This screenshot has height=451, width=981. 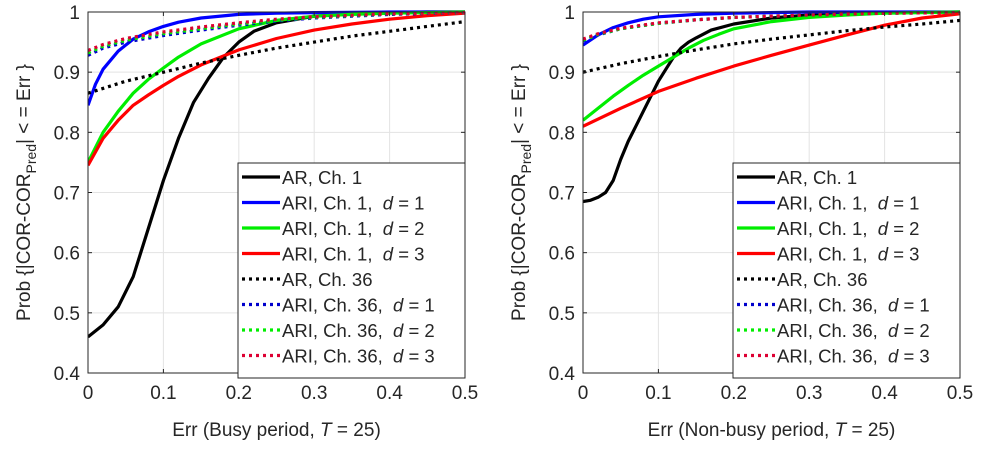 I want to click on y-axis-label-part: | < = Err }, so click(x=24, y=104).